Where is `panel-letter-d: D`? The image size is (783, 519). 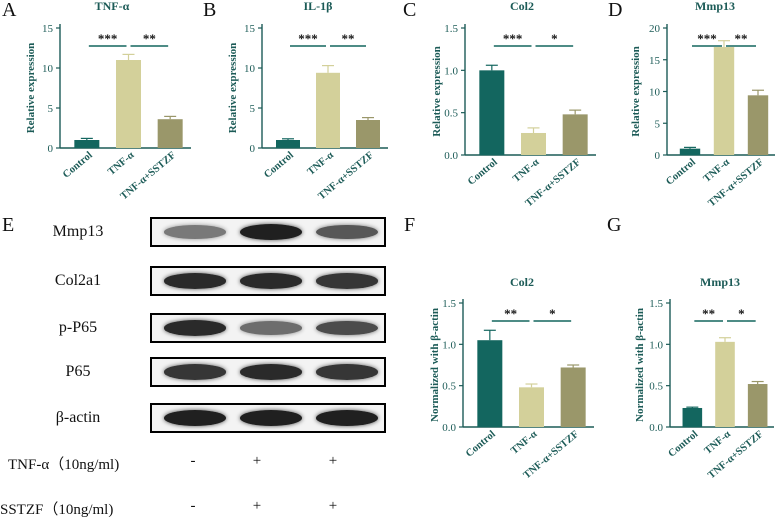
panel-letter-d: D is located at coordinates (615, 10).